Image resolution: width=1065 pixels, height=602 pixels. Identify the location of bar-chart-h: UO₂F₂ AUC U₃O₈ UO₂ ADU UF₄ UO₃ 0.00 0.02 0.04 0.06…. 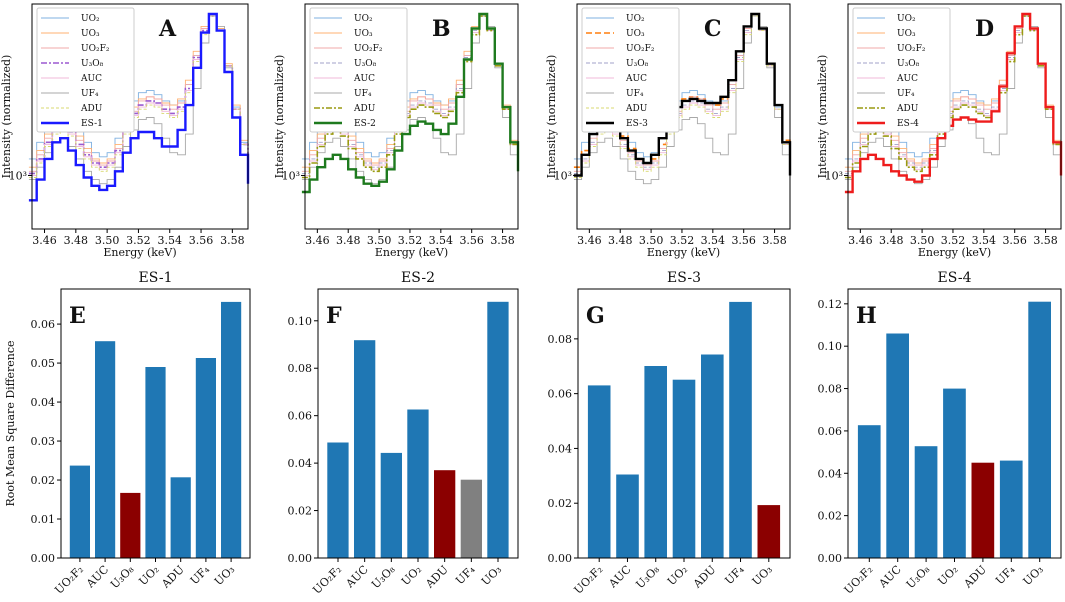
(940, 433).